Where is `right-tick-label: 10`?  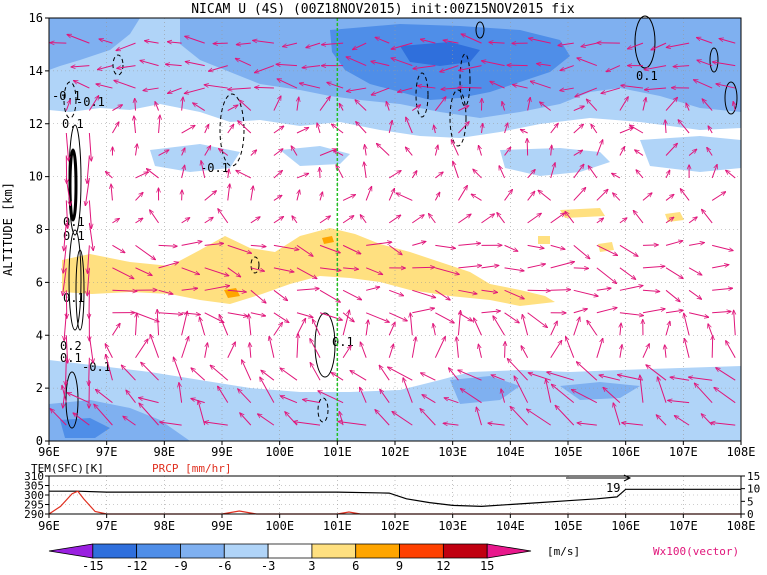
right-tick-label: 10 is located at coordinates (753, 489).